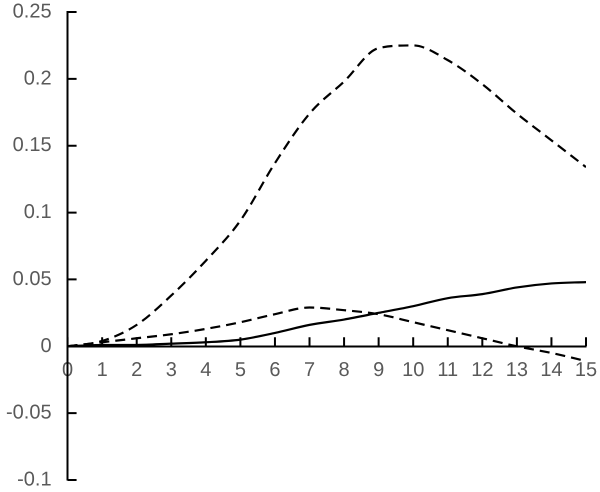 The width and height of the screenshot is (600, 492). Describe the element at coordinates (447, 369) in the screenshot. I see `x-tick-label: 11` at that location.